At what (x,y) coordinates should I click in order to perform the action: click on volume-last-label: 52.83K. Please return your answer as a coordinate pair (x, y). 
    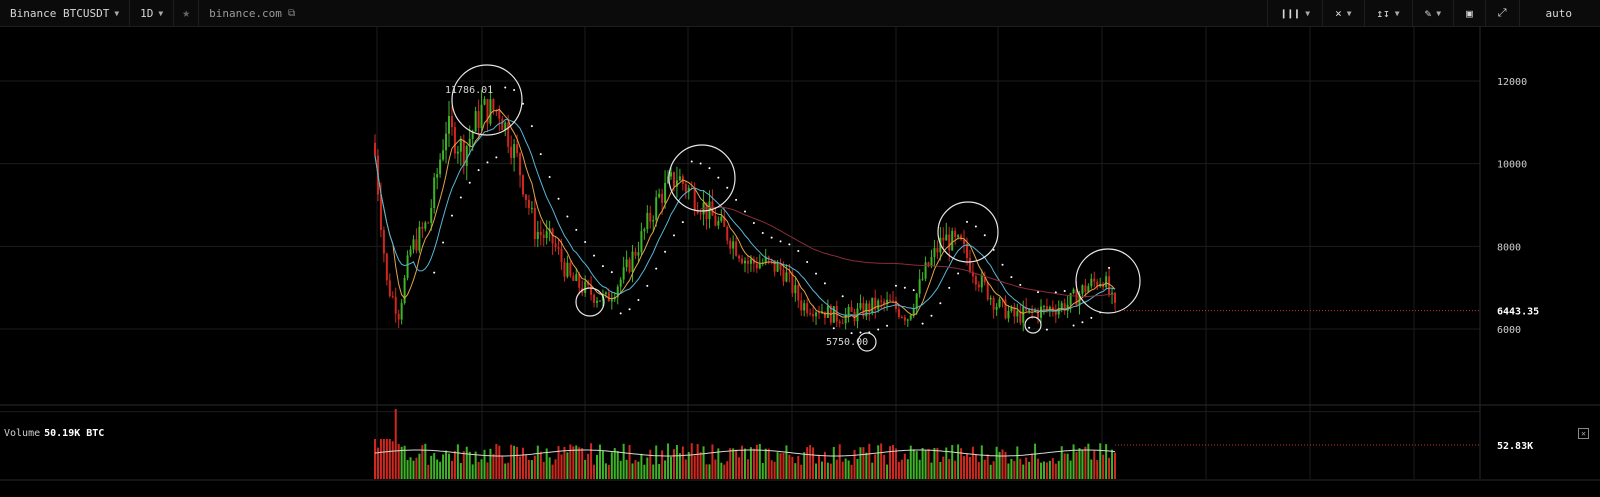
    Looking at the image, I should click on (1515, 446).